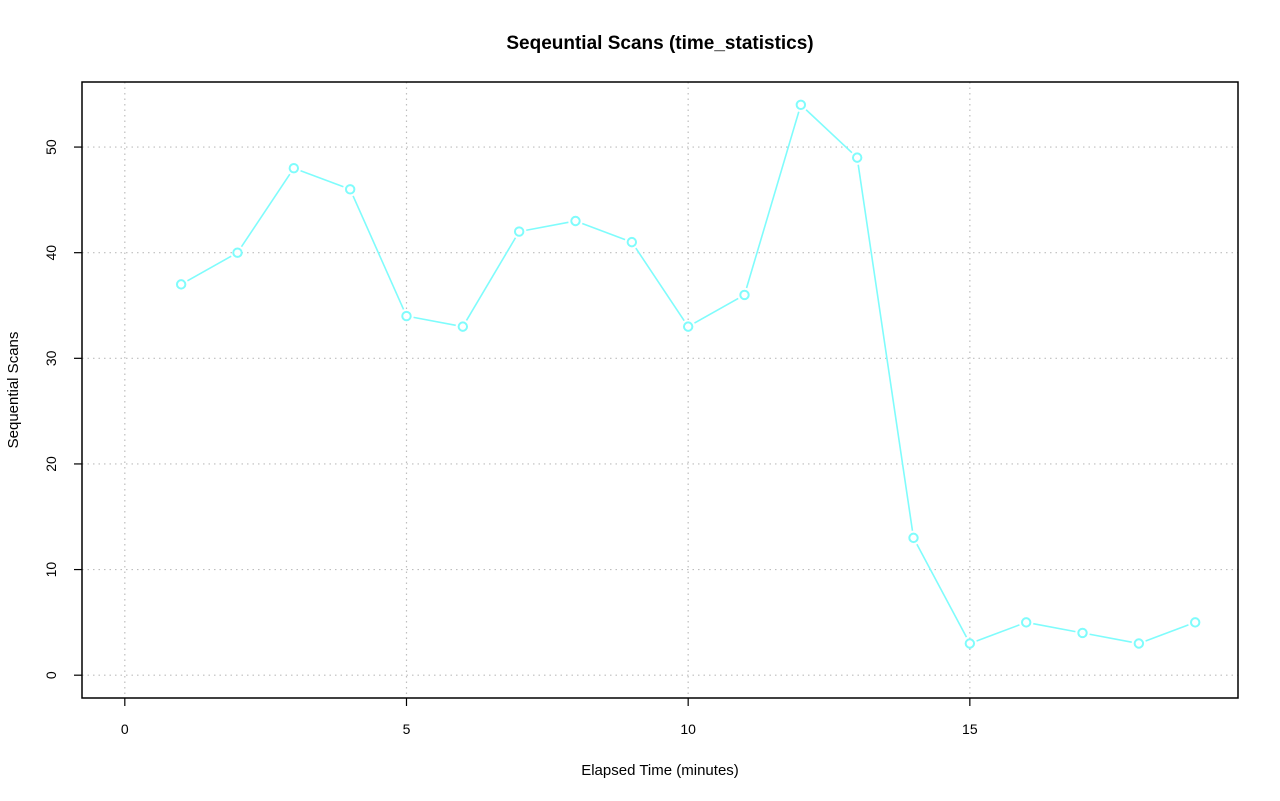  I want to click on y-axis-label: Sequential Scans, so click(13, 390).